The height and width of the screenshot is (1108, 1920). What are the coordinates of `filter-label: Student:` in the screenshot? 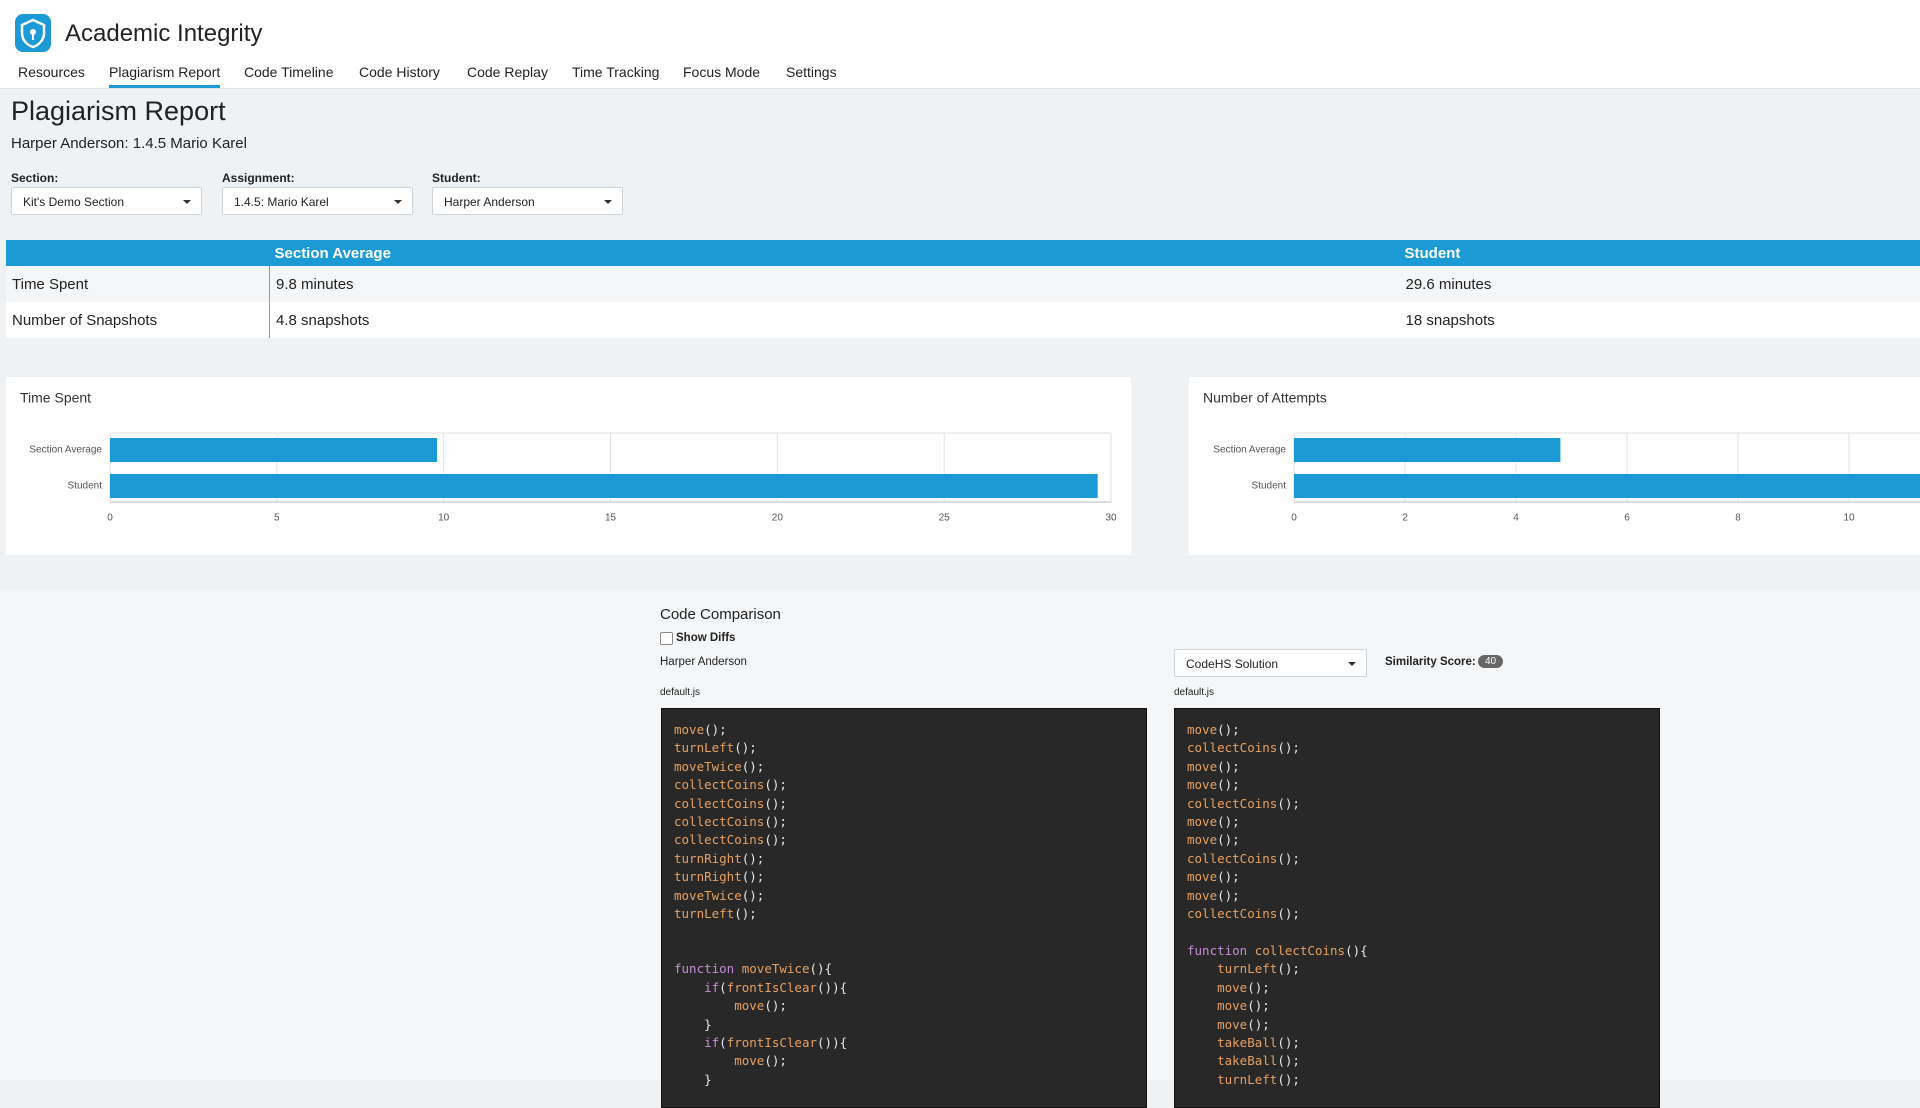 It's located at (456, 178).